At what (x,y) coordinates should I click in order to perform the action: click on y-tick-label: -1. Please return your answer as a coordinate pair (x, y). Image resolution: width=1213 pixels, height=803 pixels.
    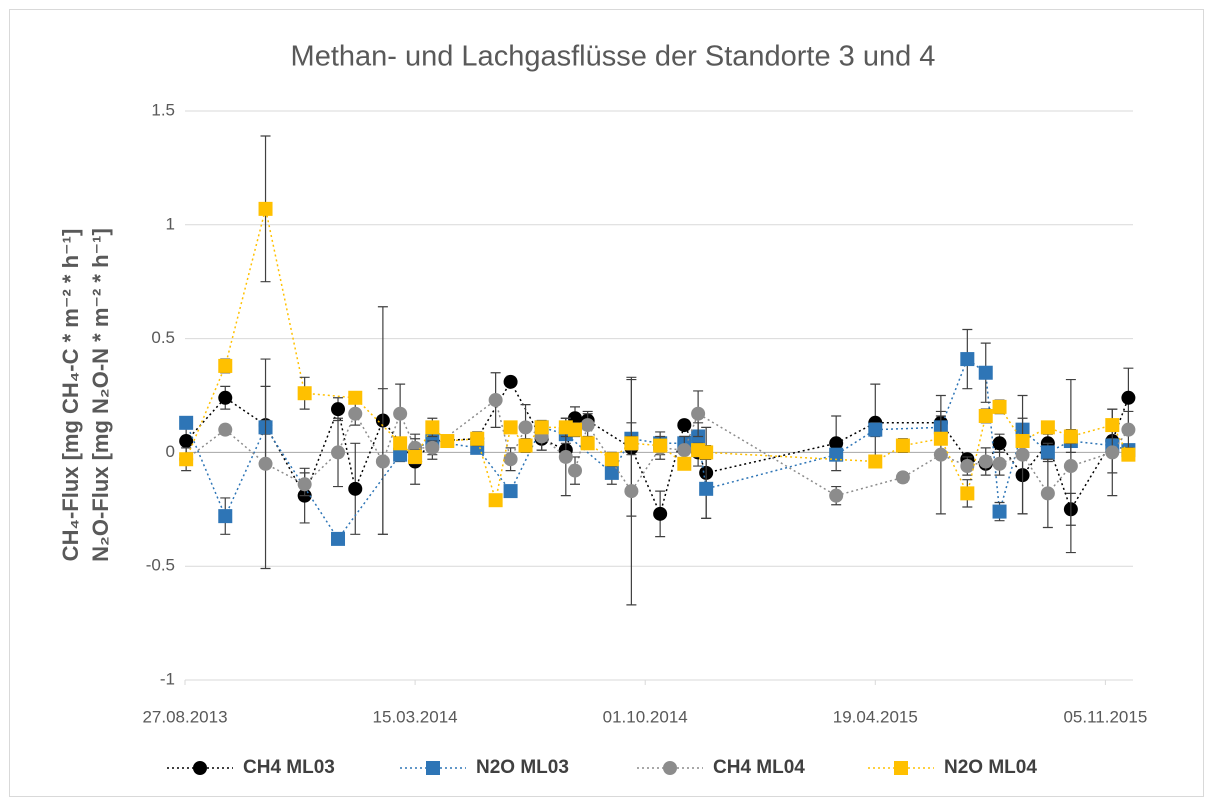
    Looking at the image, I should click on (167, 678).